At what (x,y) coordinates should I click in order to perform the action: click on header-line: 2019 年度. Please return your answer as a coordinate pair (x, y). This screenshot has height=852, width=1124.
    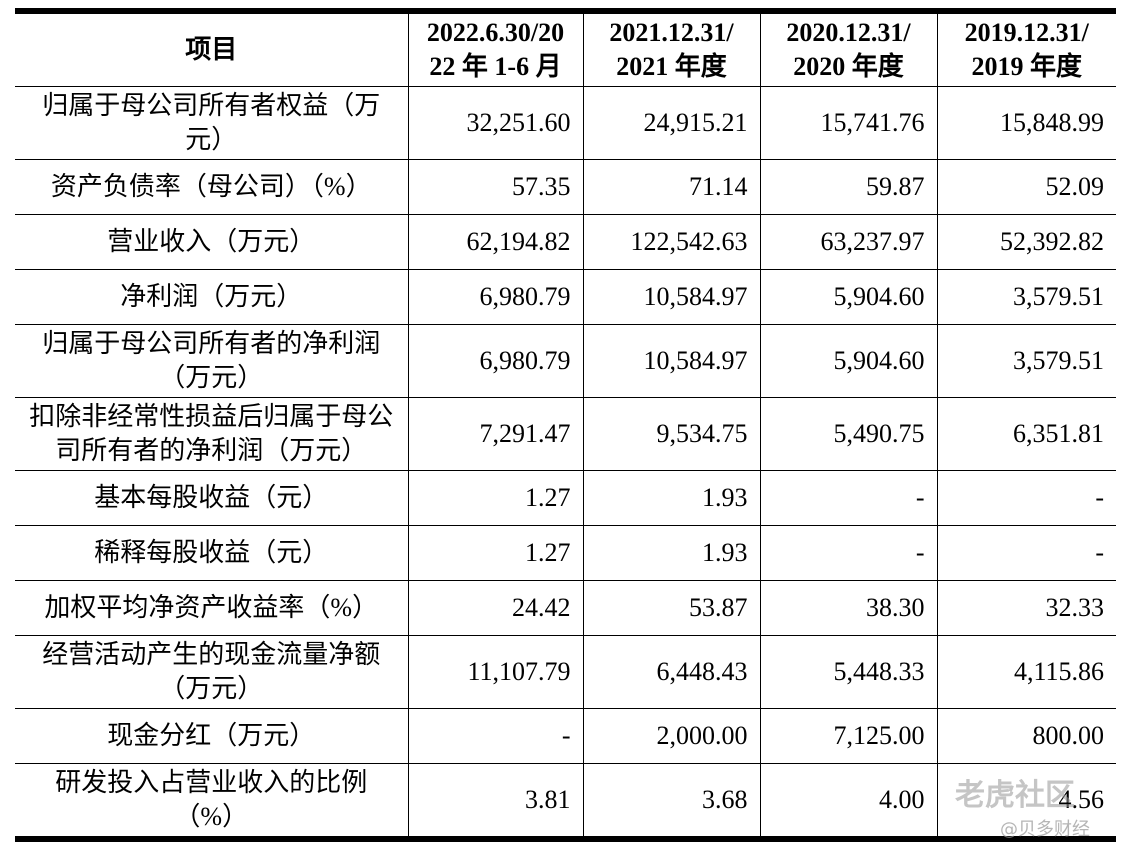
    Looking at the image, I should click on (1026, 66).